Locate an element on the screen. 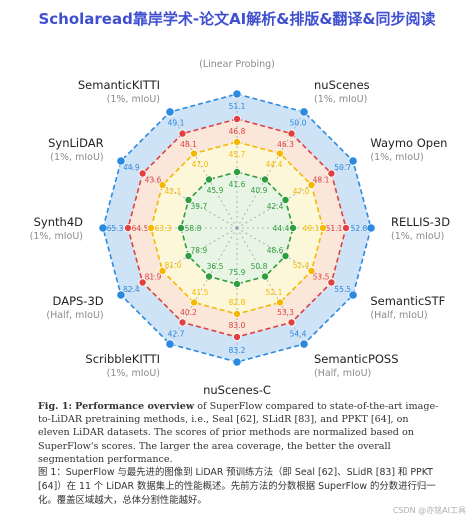  data-label: 39.7 is located at coordinates (199, 206).